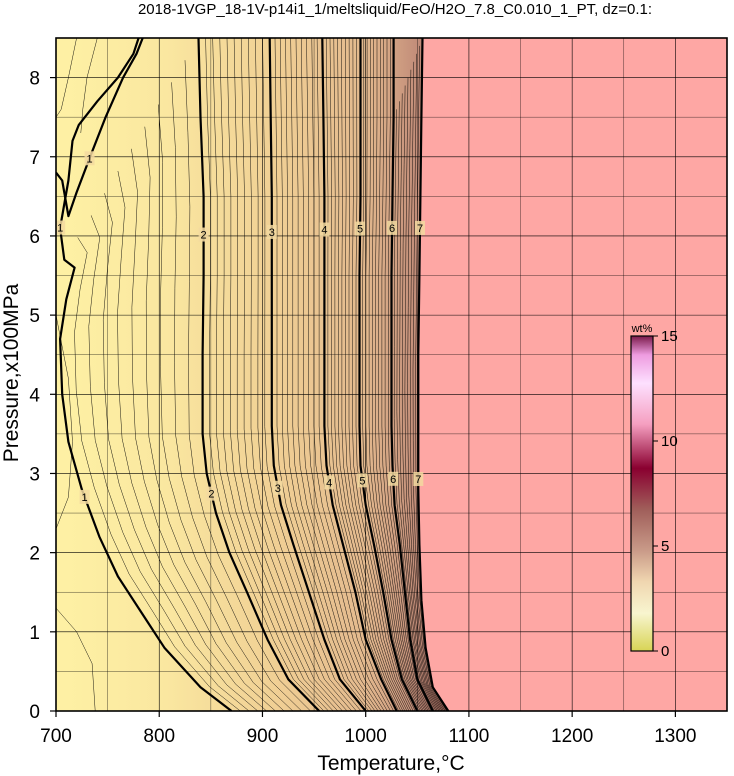 The height and width of the screenshot is (776, 734). I want to click on y-tick-label: 4, so click(34, 395).